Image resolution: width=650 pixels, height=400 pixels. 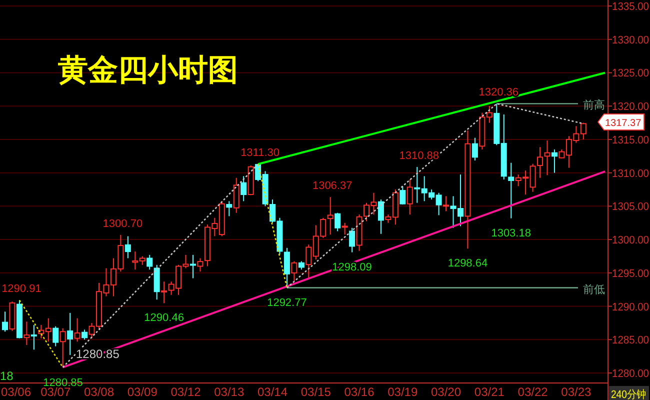 What do you see at coordinates (576, 392) in the screenshot?
I see `x-tick-label: 03/23` at bounding box center [576, 392].